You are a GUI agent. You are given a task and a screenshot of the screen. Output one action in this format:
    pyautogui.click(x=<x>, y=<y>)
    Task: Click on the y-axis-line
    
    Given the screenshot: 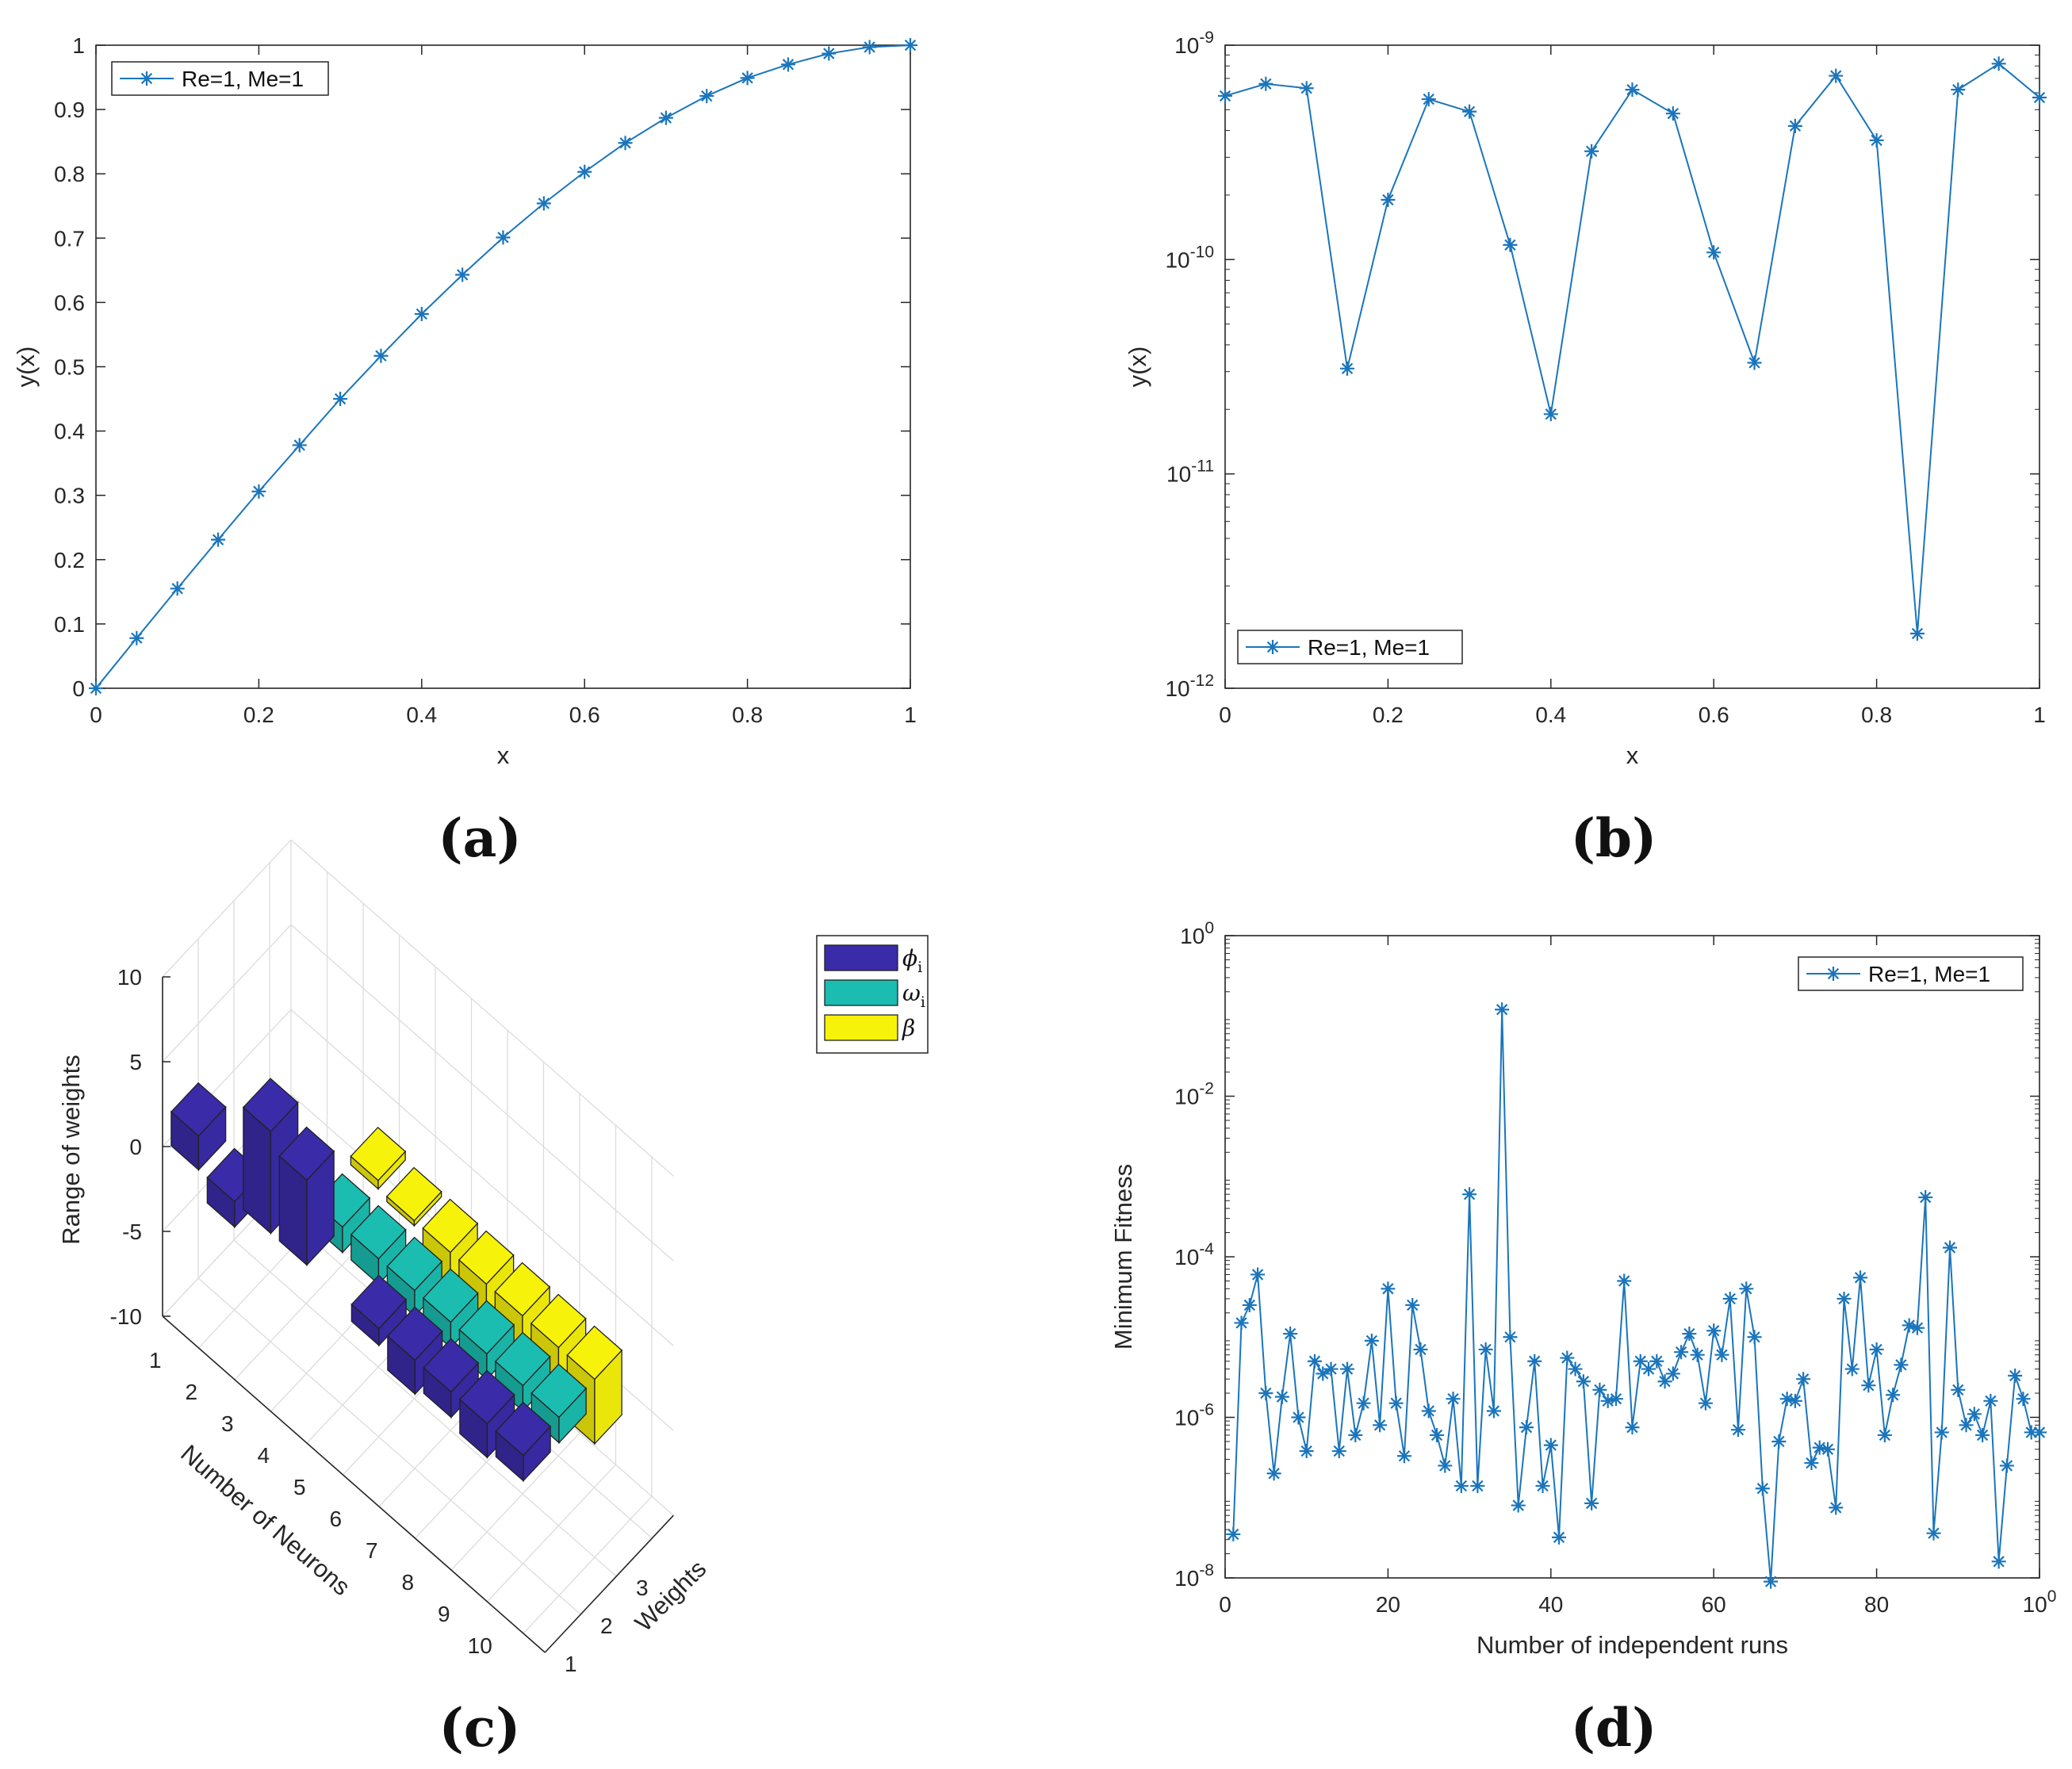 What is the action you would take?
    pyautogui.click(x=609, y=1583)
    